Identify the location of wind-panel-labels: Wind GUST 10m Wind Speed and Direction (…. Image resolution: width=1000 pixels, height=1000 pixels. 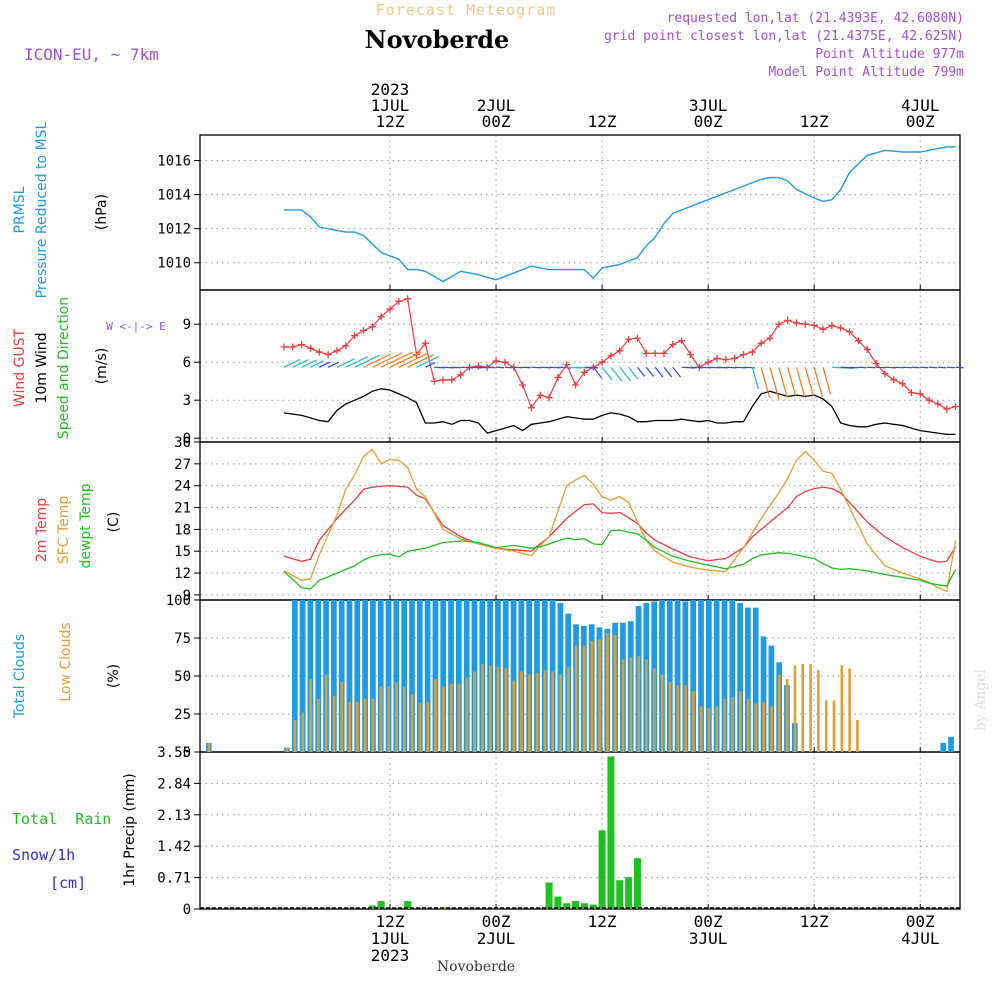
(89, 368).